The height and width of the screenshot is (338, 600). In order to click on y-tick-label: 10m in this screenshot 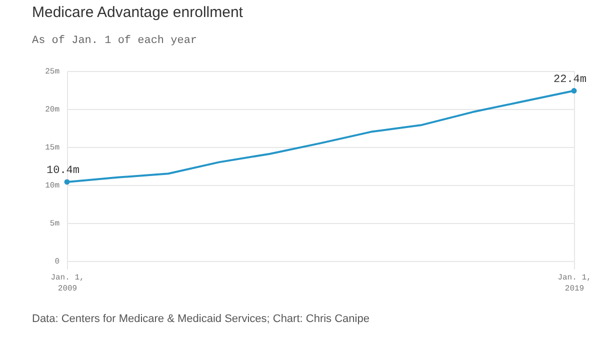, I will do `click(52, 186)`.